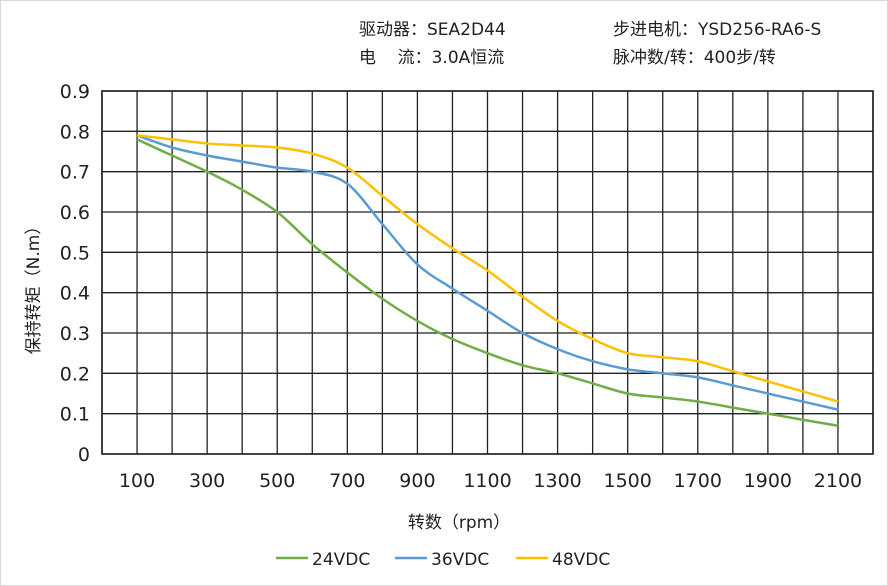 The image size is (888, 586). Describe the element at coordinates (75, 213) in the screenshot. I see `y-tick-label: 0.6` at that location.